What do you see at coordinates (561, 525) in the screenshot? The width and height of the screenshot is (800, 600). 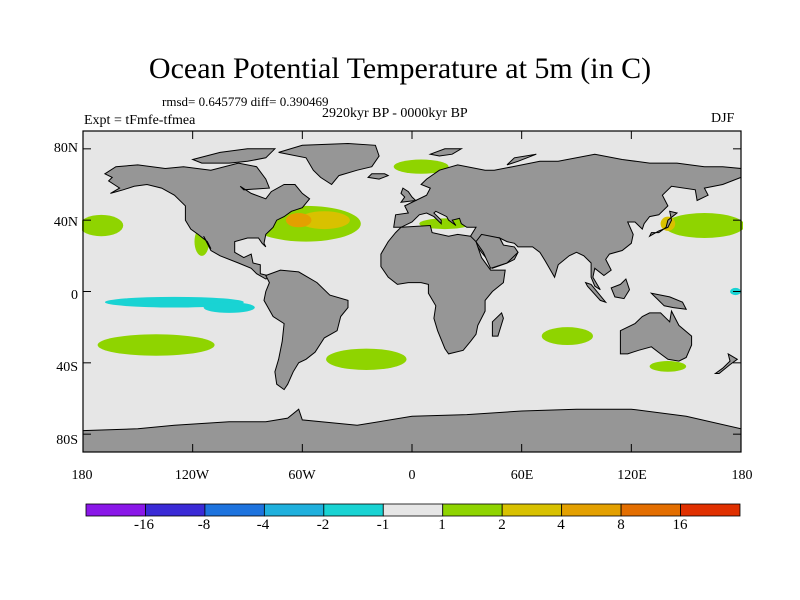 I see `colorbar-label: 4` at bounding box center [561, 525].